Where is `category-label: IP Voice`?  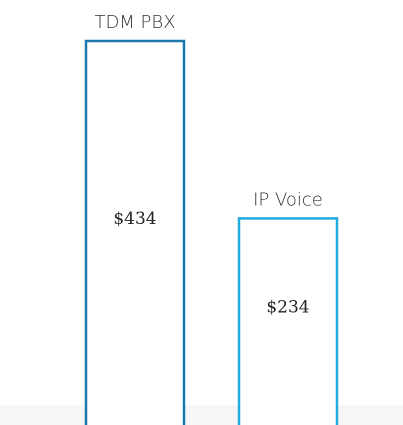
category-label: IP Voice is located at coordinates (288, 199).